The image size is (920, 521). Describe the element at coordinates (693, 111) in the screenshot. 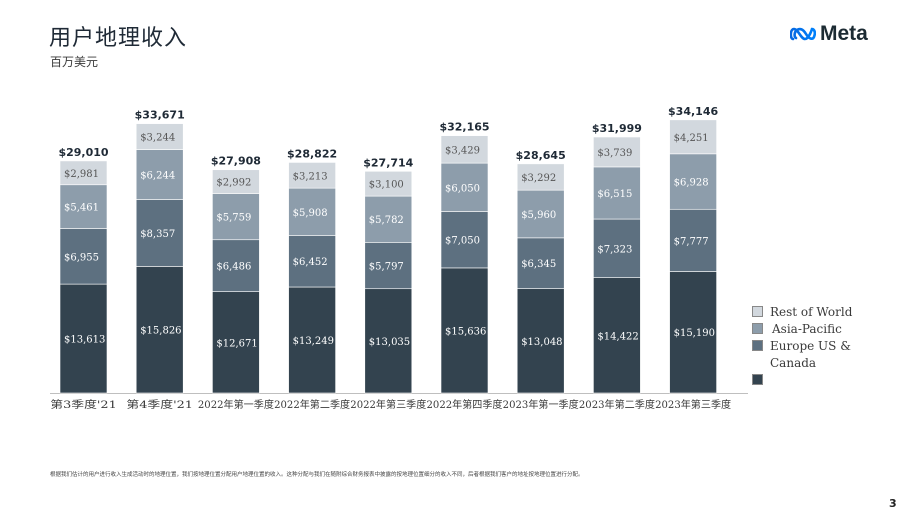

I see `bar-total-label: $34,146` at that location.